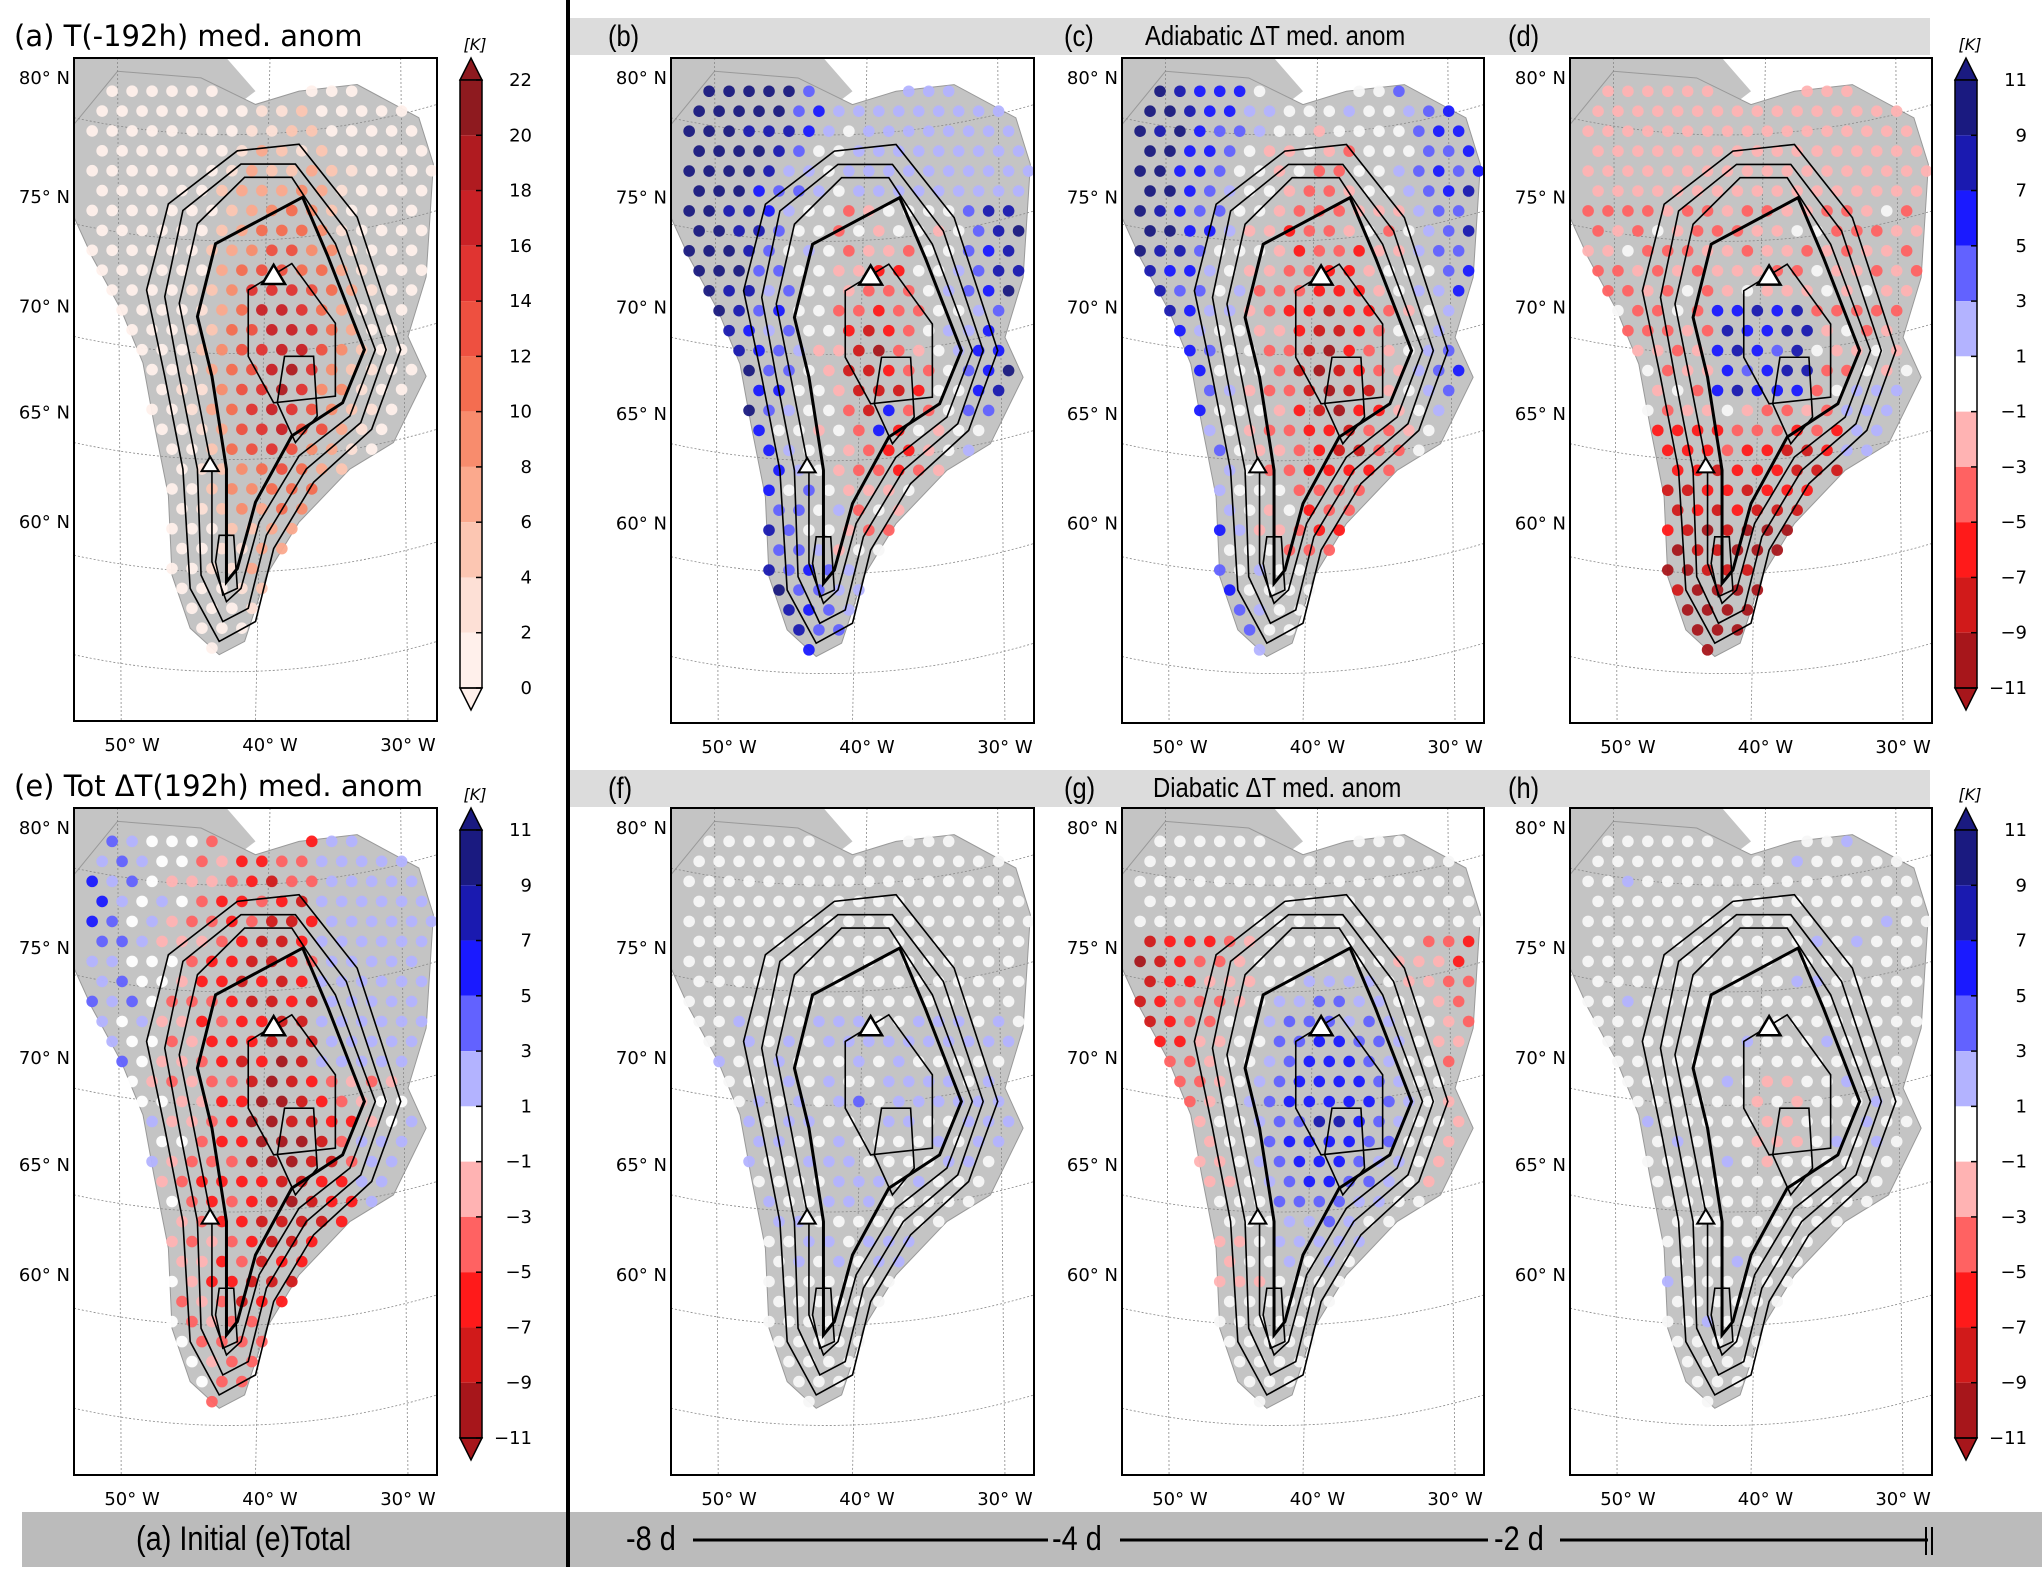 The height and width of the screenshot is (1587, 2042). What do you see at coordinates (852, 390) in the screenshot?
I see `map-frame` at bounding box center [852, 390].